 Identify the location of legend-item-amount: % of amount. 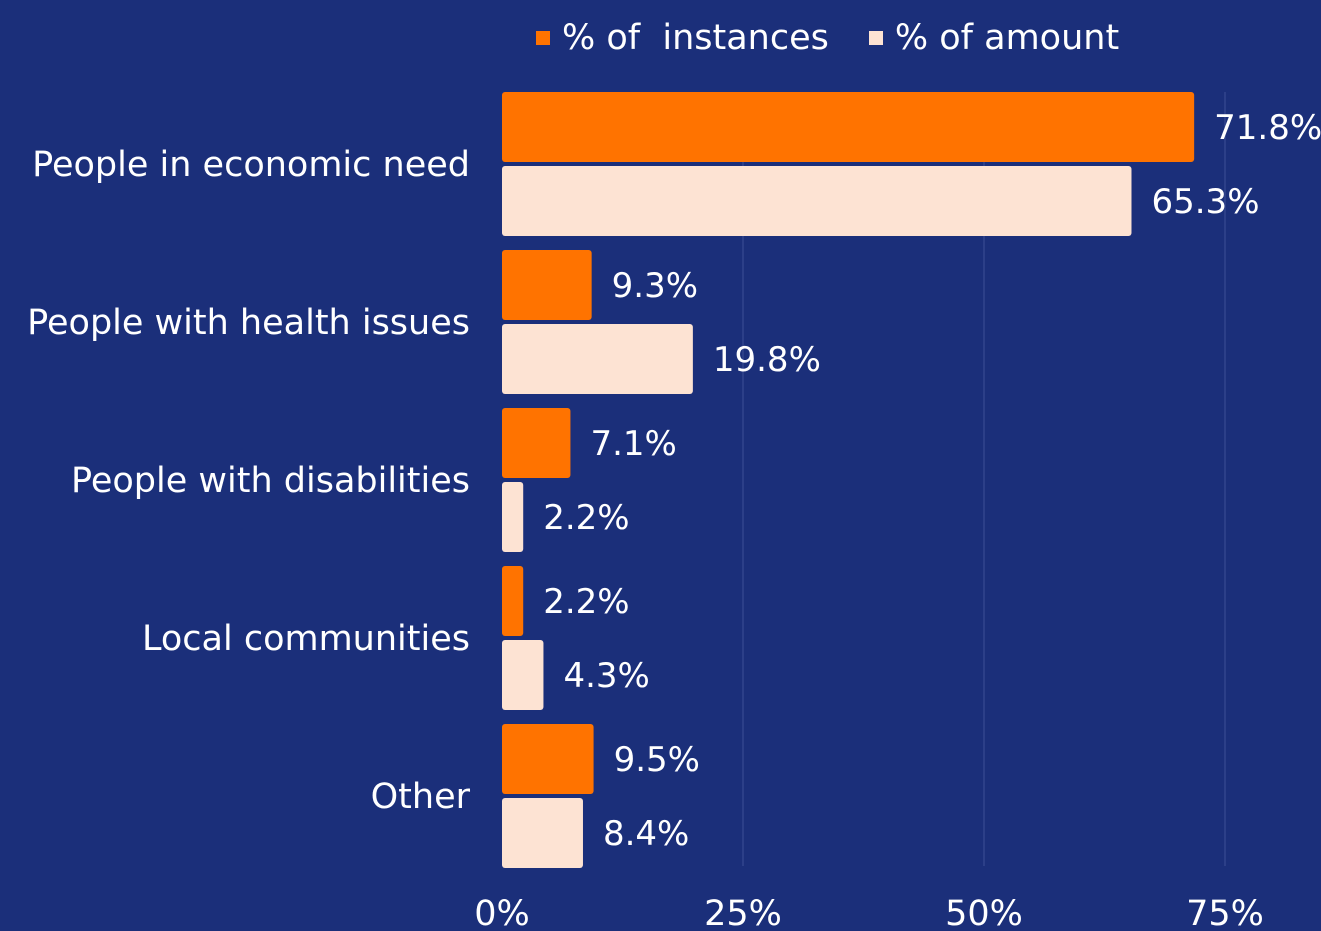
(994, 38).